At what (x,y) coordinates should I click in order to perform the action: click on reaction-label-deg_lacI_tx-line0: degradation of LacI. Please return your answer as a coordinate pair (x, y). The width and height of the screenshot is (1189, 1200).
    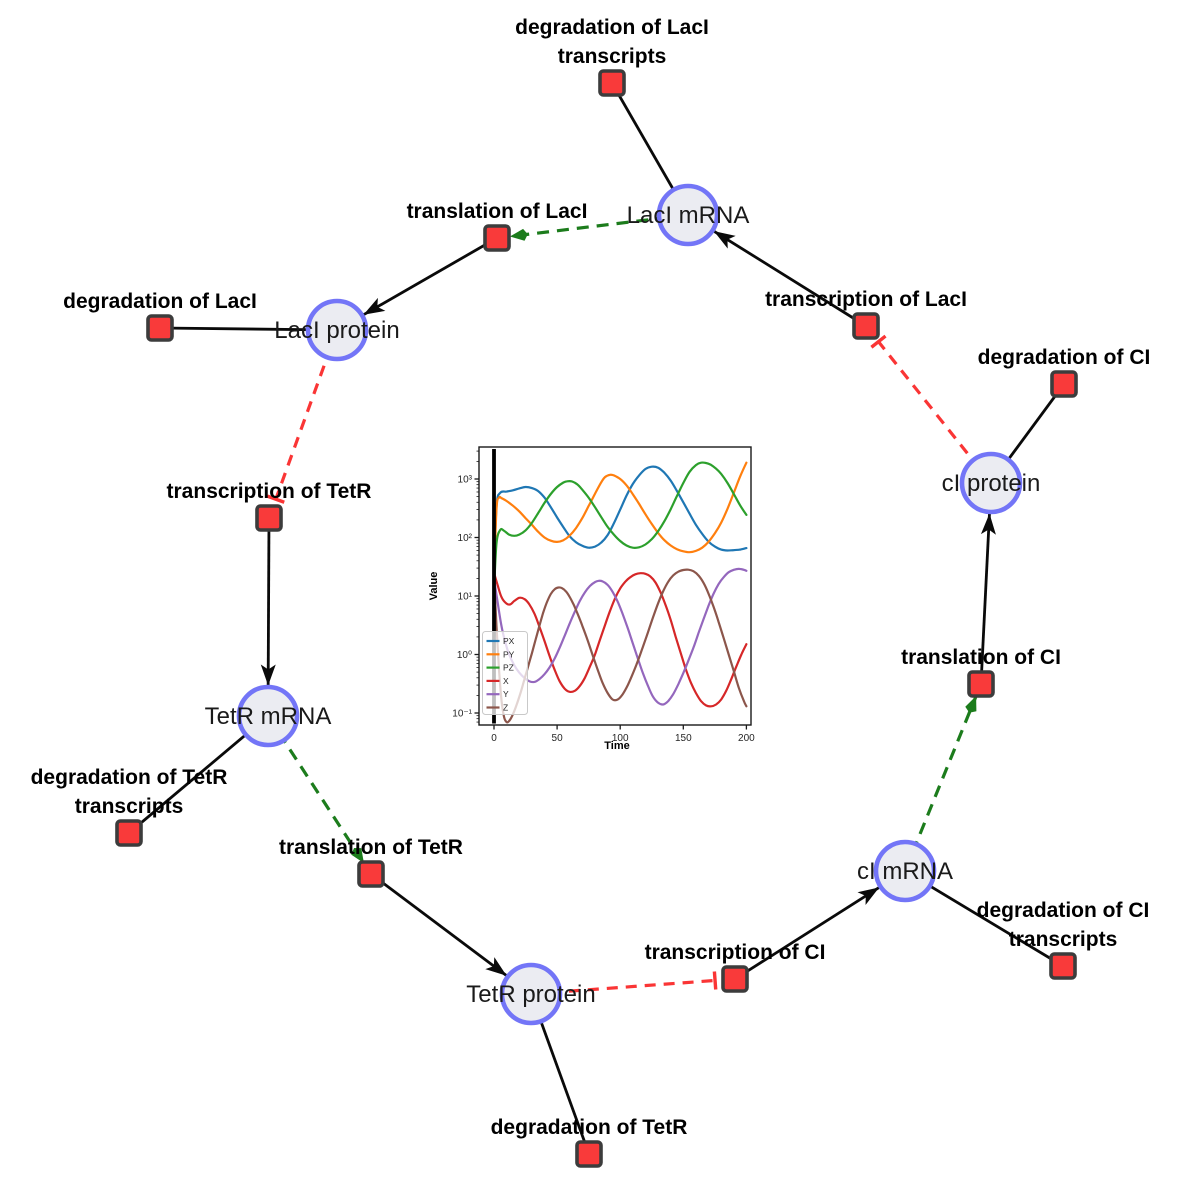
    Looking at the image, I should click on (612, 27).